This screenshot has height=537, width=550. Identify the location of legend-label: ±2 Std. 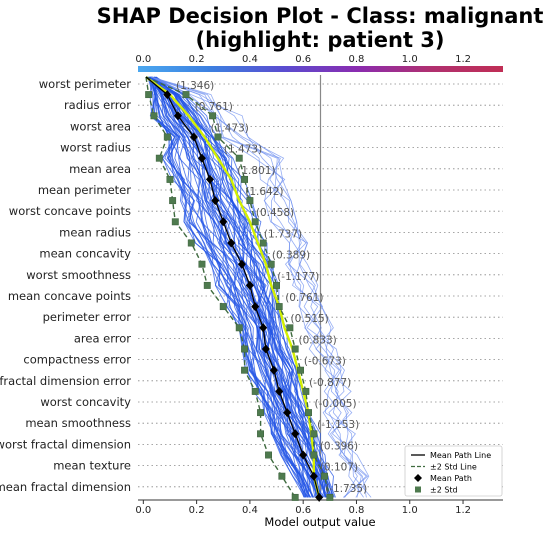
(444, 490).